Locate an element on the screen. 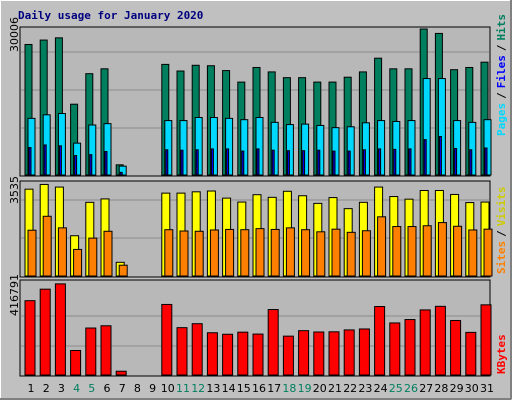 This screenshot has width=512, height=400. legend-sites: Sites is located at coordinates (501, 257).